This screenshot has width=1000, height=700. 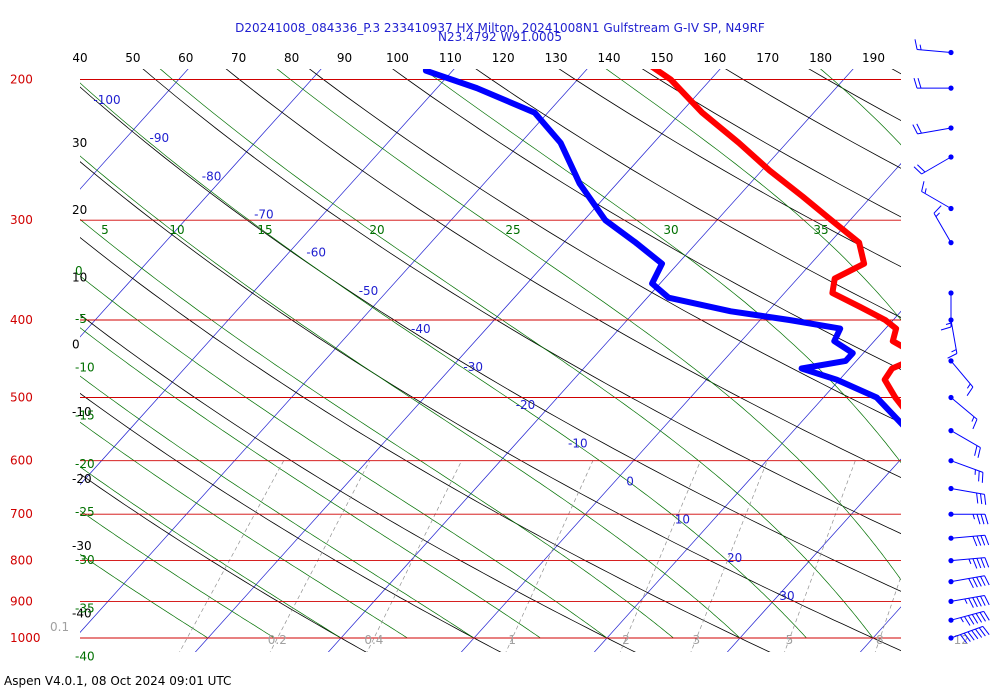 I want to click on moist-adiabat-left-label: -5, so click(x=81, y=319).